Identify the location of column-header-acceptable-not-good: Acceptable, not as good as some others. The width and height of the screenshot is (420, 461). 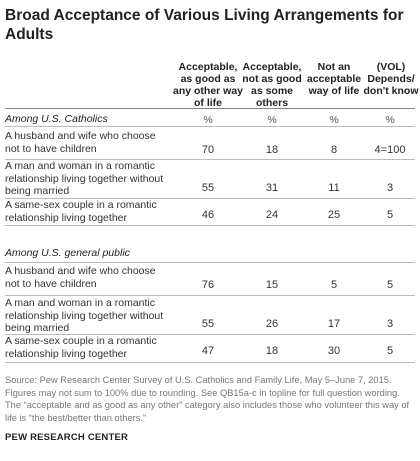
(272, 85).